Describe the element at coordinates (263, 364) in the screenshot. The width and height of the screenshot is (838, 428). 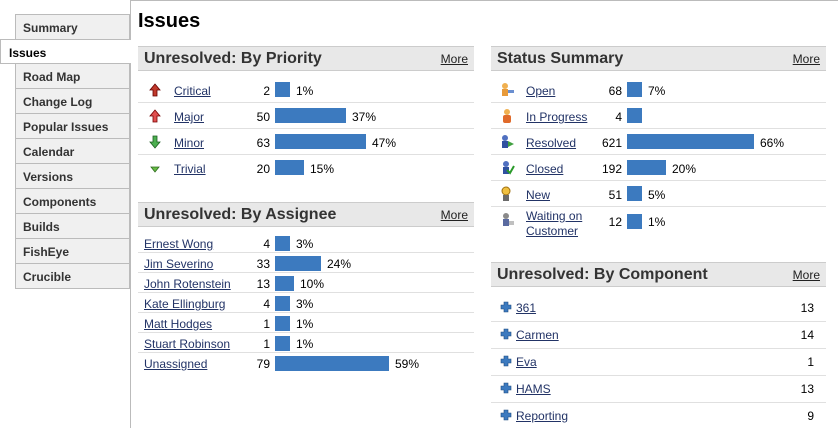
I see `assignee-count: 79` at that location.